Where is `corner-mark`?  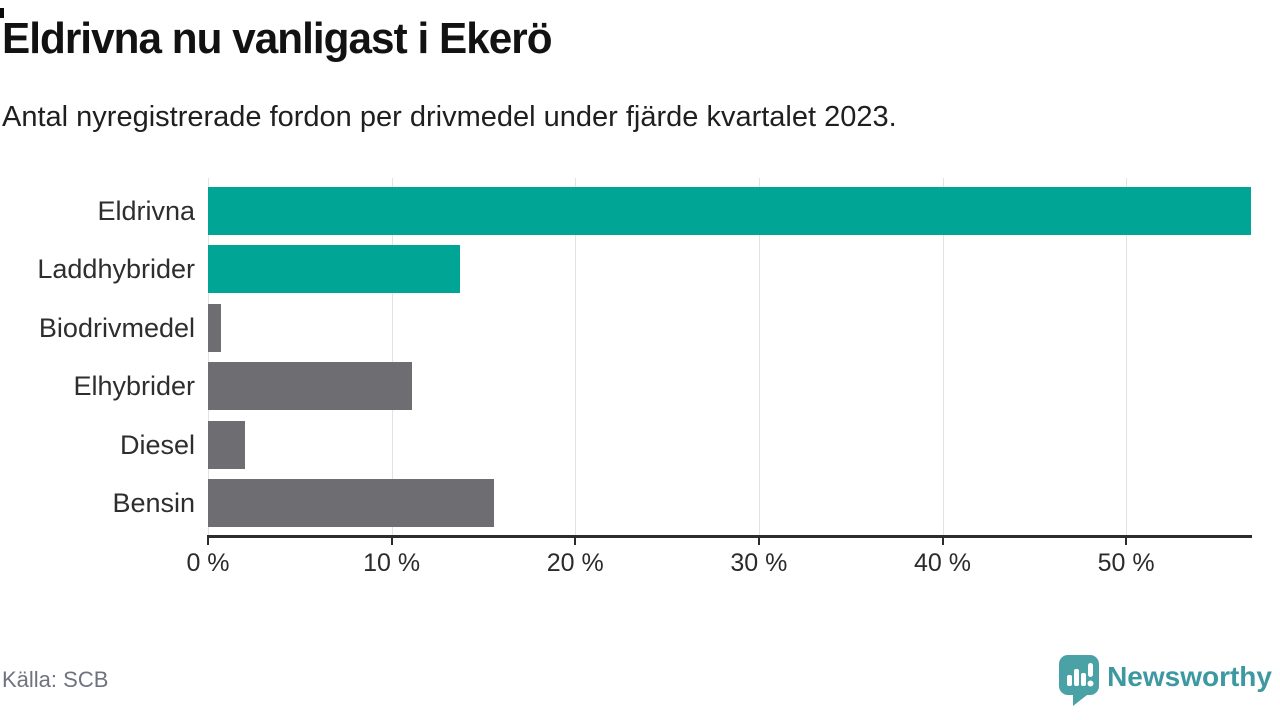
corner-mark is located at coordinates (2, 13).